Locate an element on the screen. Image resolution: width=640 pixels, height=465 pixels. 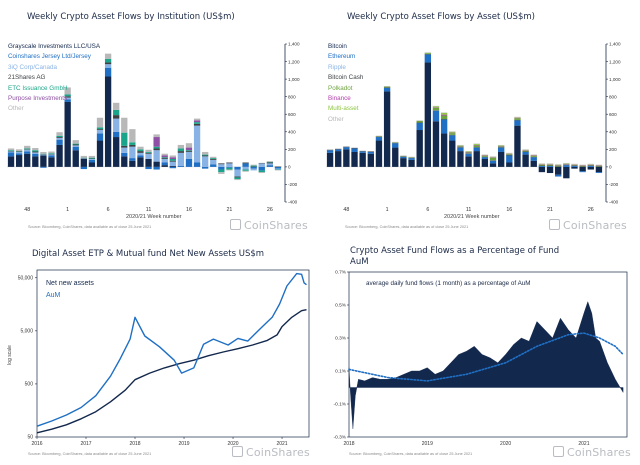
institution-logo: CoinShares is located at coordinates (269, 225).